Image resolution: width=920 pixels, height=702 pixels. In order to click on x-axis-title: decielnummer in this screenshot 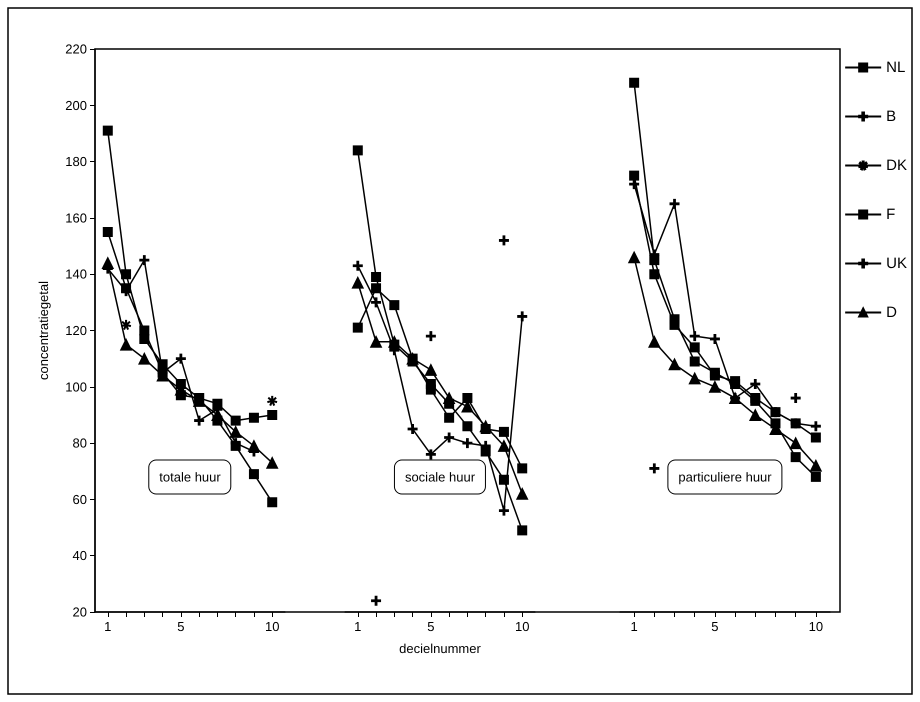, I will do `click(440, 648)`.